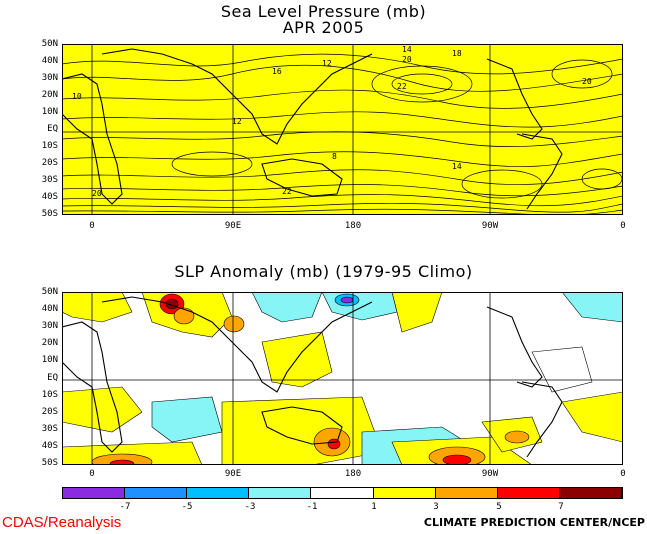  I want to click on colorbar, so click(342, 493).